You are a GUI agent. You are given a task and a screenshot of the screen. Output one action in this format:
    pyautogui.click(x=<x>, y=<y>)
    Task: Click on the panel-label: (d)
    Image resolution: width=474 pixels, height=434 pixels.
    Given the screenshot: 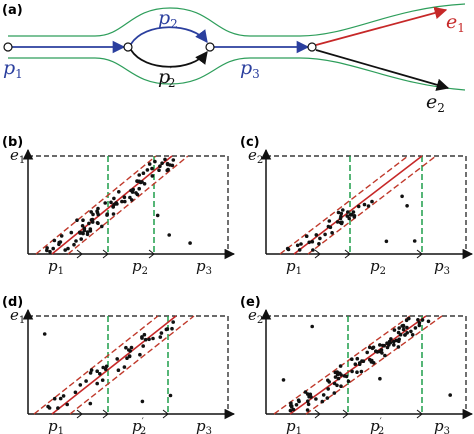 What is the action you would take?
    pyautogui.click(x=12, y=302)
    